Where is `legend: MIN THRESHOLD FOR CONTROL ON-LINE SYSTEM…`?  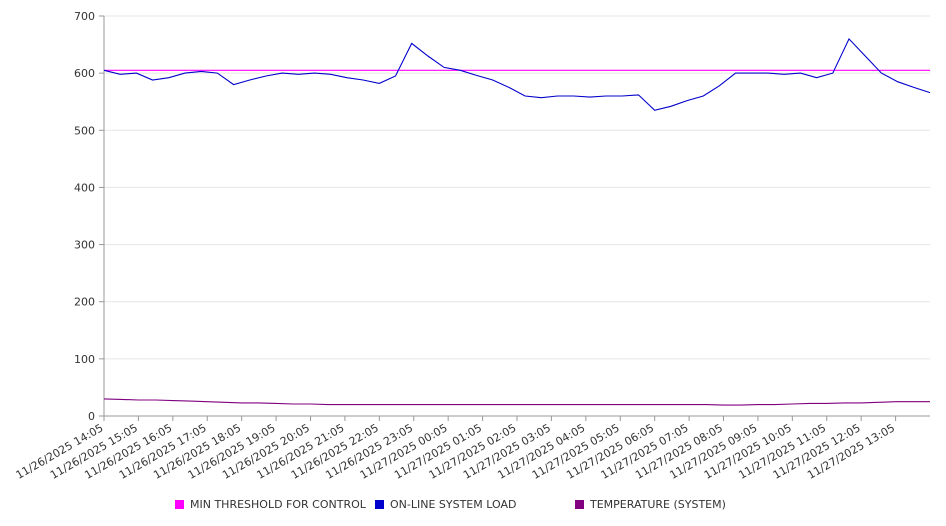
legend: MIN THRESHOLD FOR CONTROL ON-LINE SYSTEM… is located at coordinates (473, 506).